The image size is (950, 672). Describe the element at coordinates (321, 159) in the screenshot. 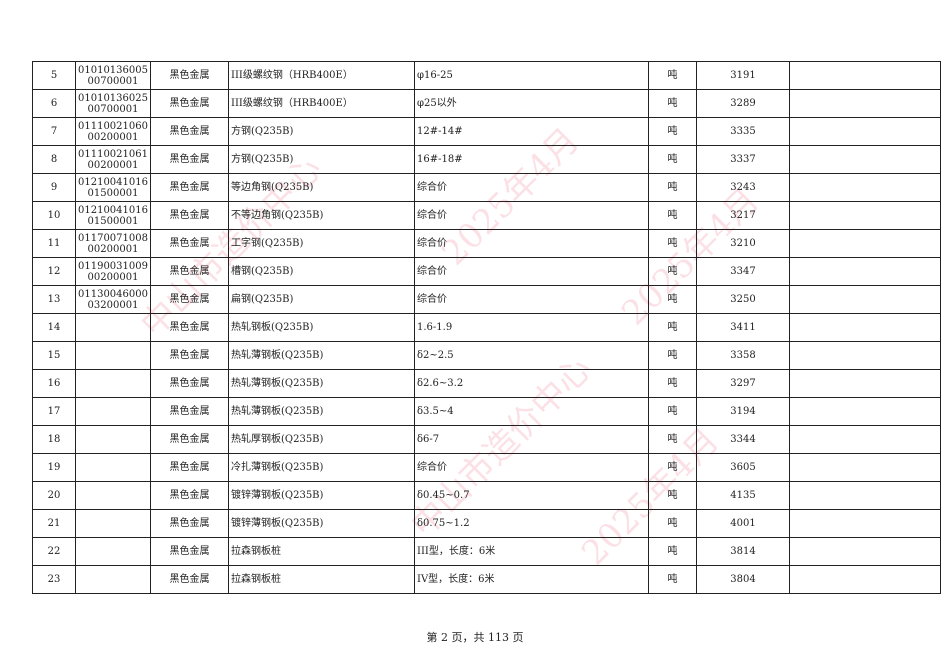

I see `material-name: 方钢(Q235B)` at that location.